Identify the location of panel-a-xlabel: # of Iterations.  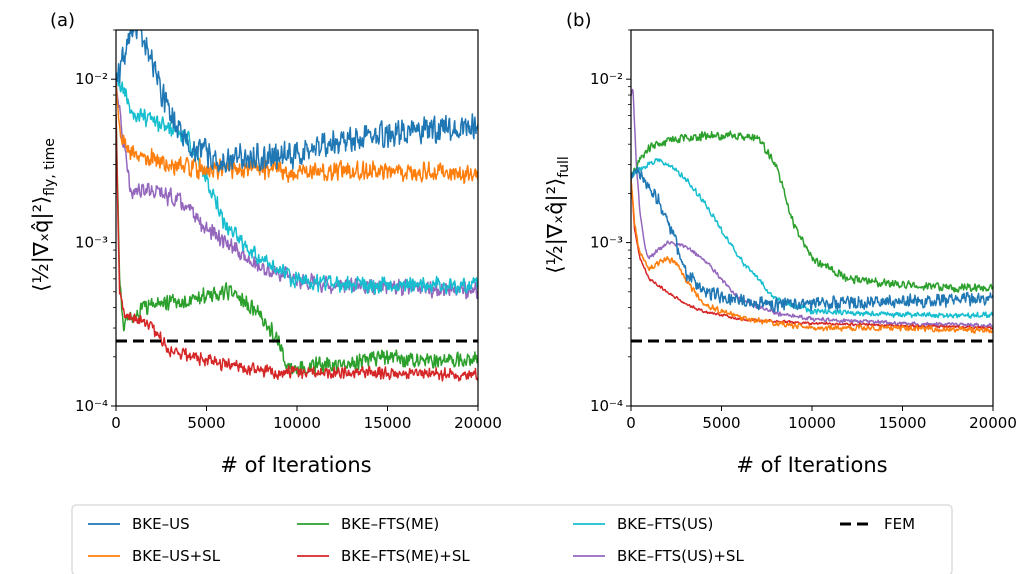
(295, 465).